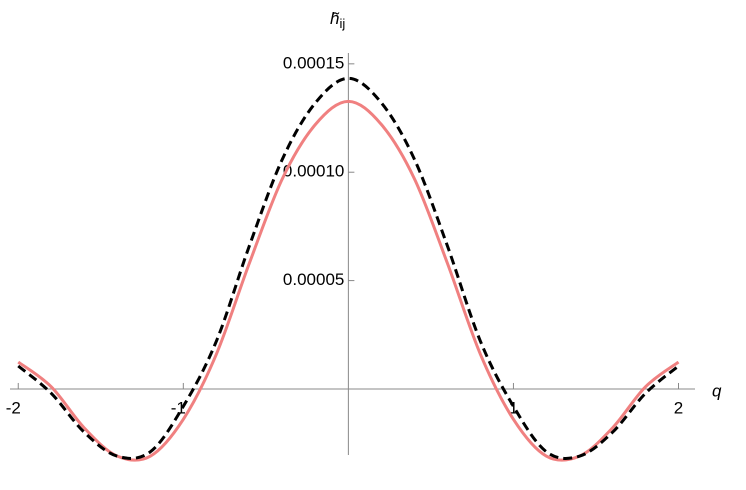  Describe the element at coordinates (717, 390) in the screenshot. I see `x-axis-label: q` at that location.